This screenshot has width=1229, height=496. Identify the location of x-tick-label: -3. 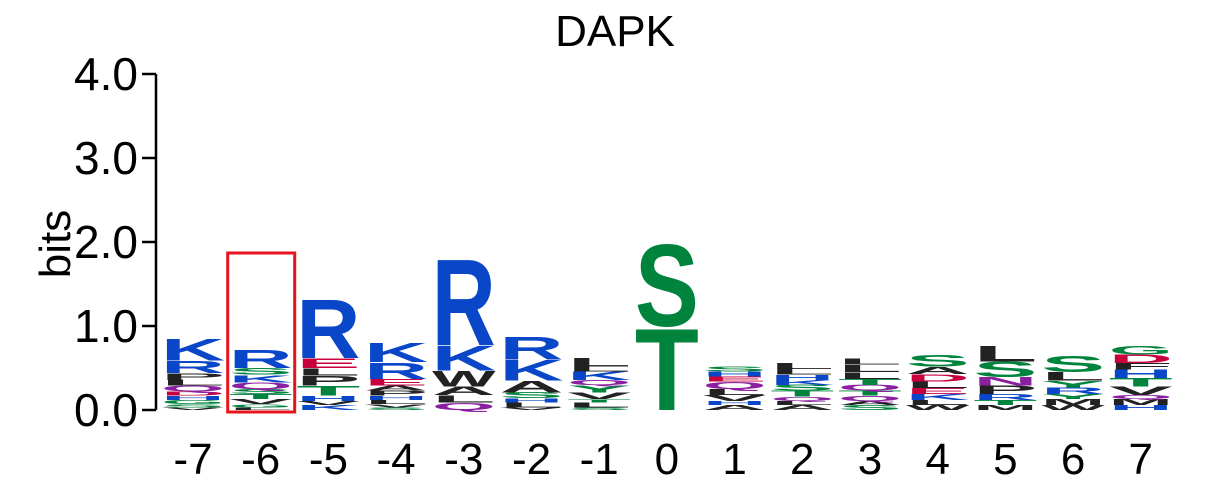
(463, 459).